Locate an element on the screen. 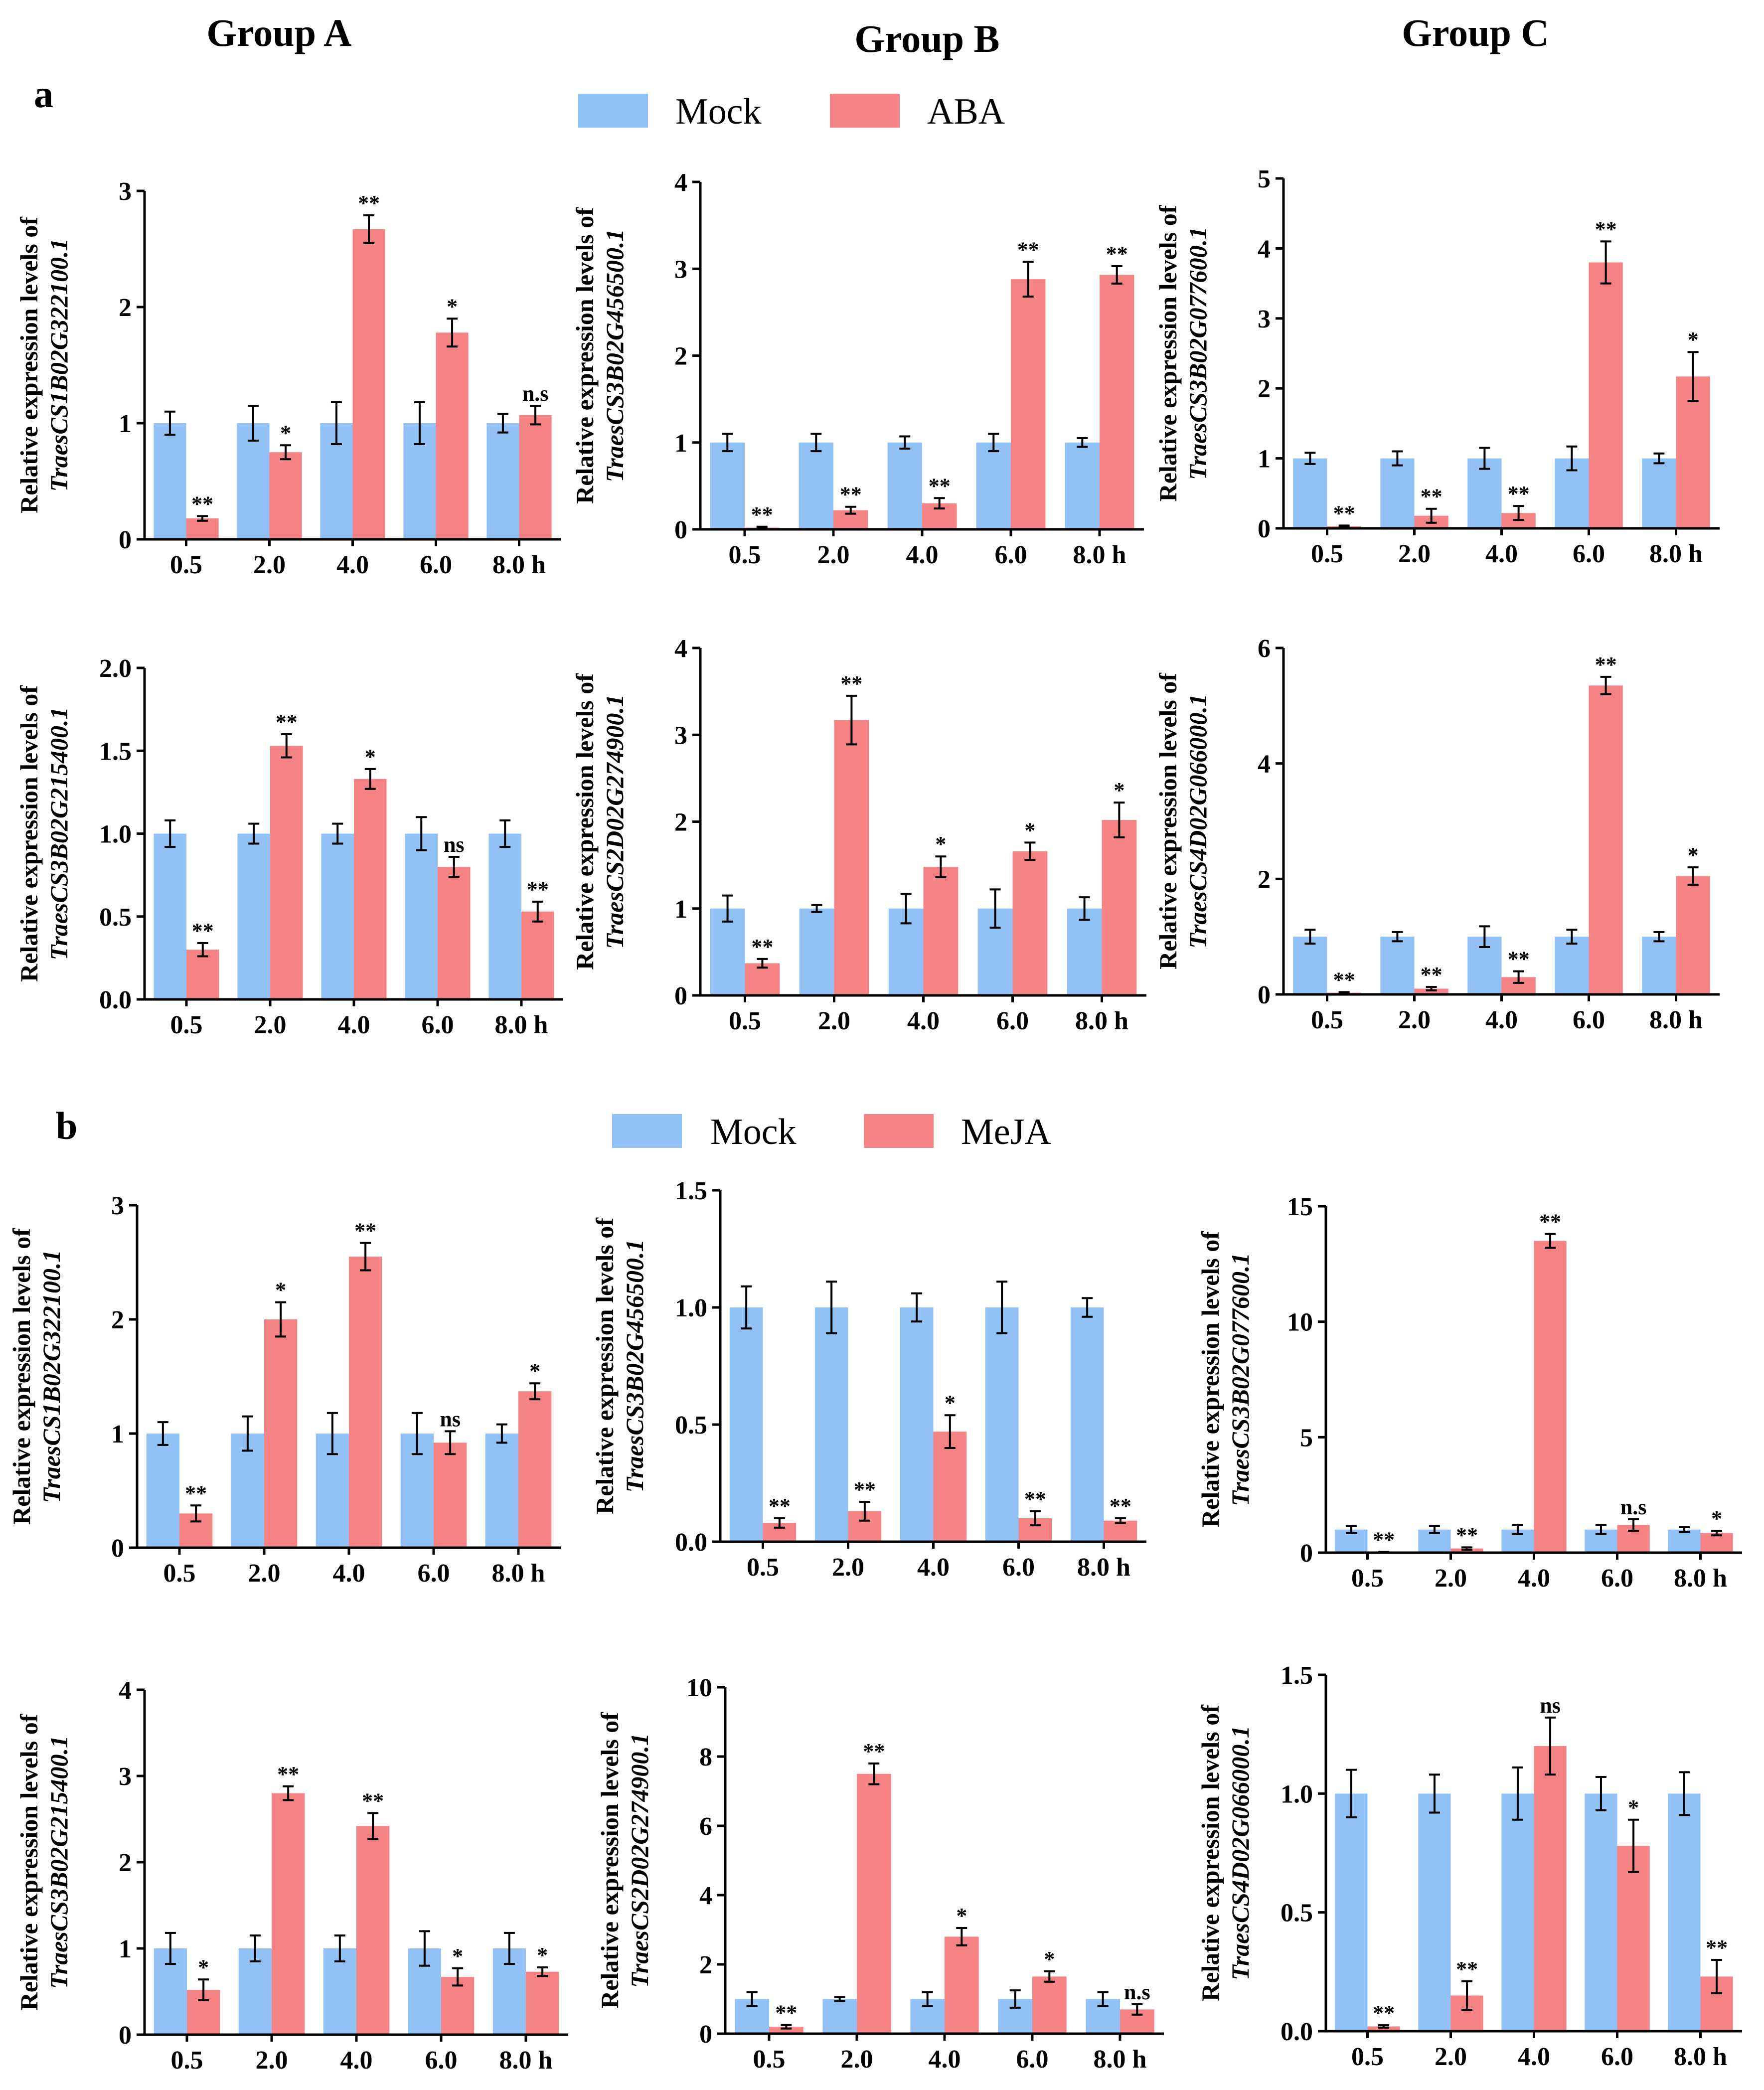 The width and height of the screenshot is (1764, 2090). y-tick-label: 1 is located at coordinates (117, 1434).